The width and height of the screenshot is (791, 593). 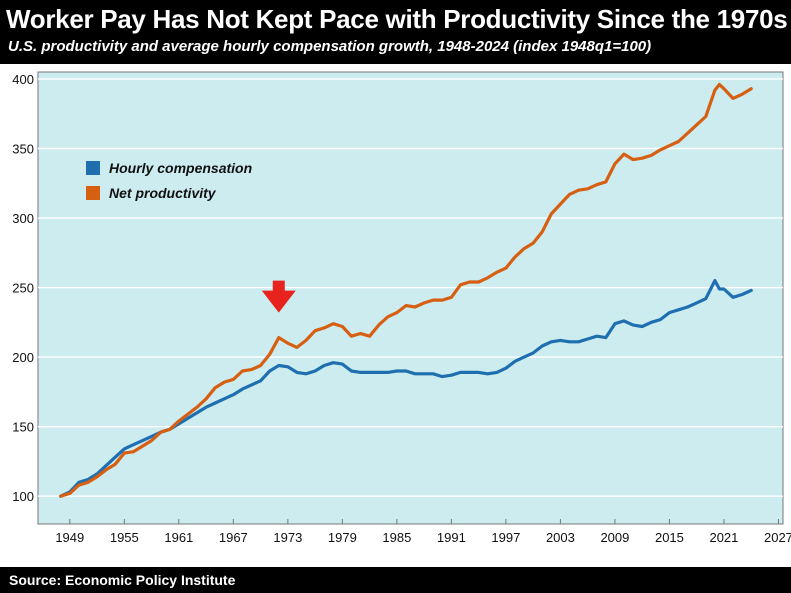 What do you see at coordinates (424, 521) in the screenshot?
I see `x-axis-ticks` at bounding box center [424, 521].